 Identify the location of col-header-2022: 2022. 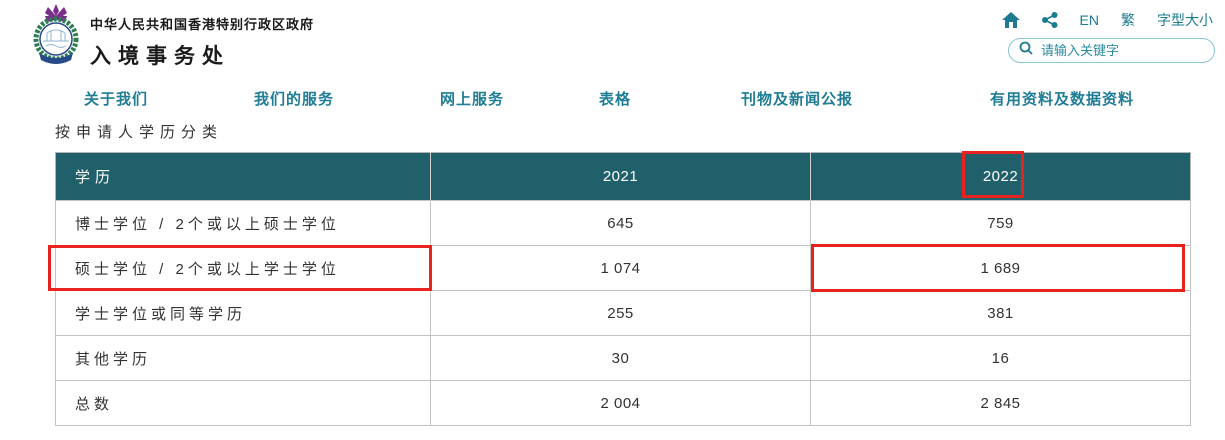
(1000, 176).